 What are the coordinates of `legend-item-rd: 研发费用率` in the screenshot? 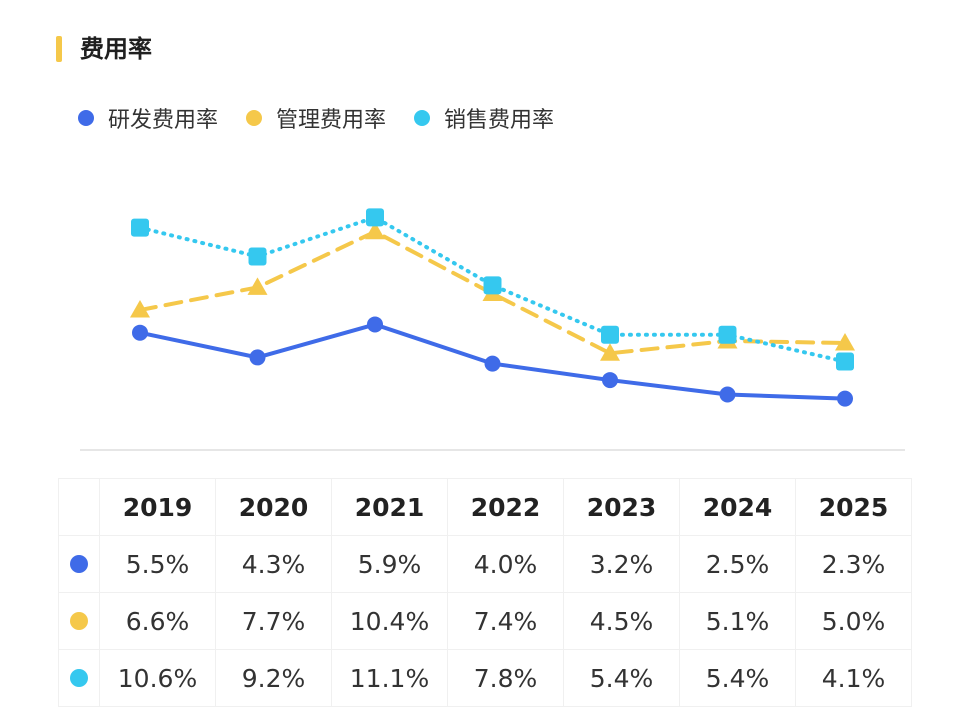 It's located at (148, 118).